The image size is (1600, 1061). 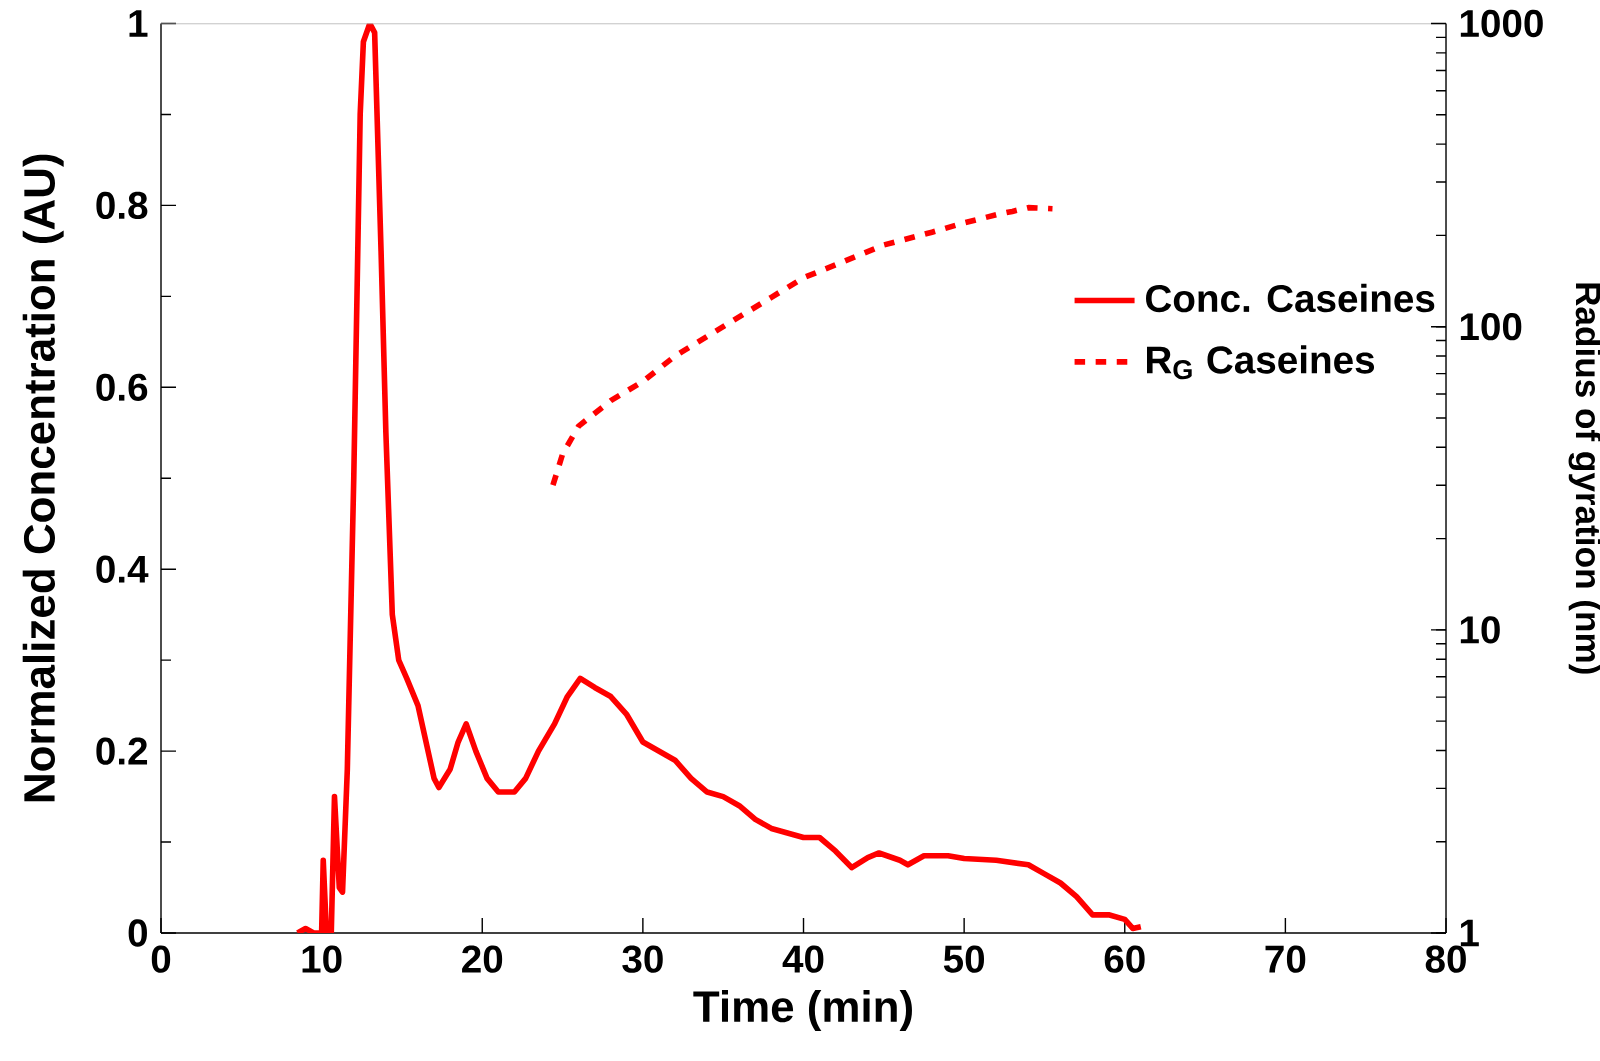 What do you see at coordinates (137, 933) in the screenshot?
I see `y-tick-label: 0` at bounding box center [137, 933].